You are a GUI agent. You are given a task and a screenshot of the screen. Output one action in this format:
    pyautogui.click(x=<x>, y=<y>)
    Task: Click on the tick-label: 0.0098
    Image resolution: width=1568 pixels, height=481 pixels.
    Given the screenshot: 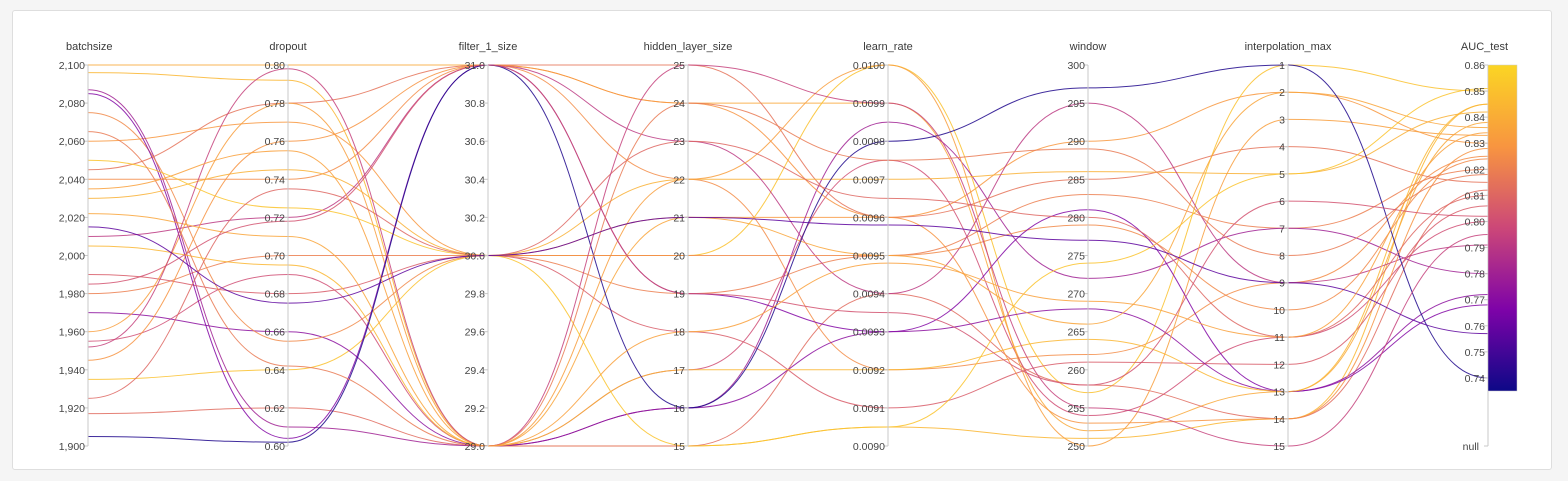 What is the action you would take?
    pyautogui.click(x=869, y=142)
    